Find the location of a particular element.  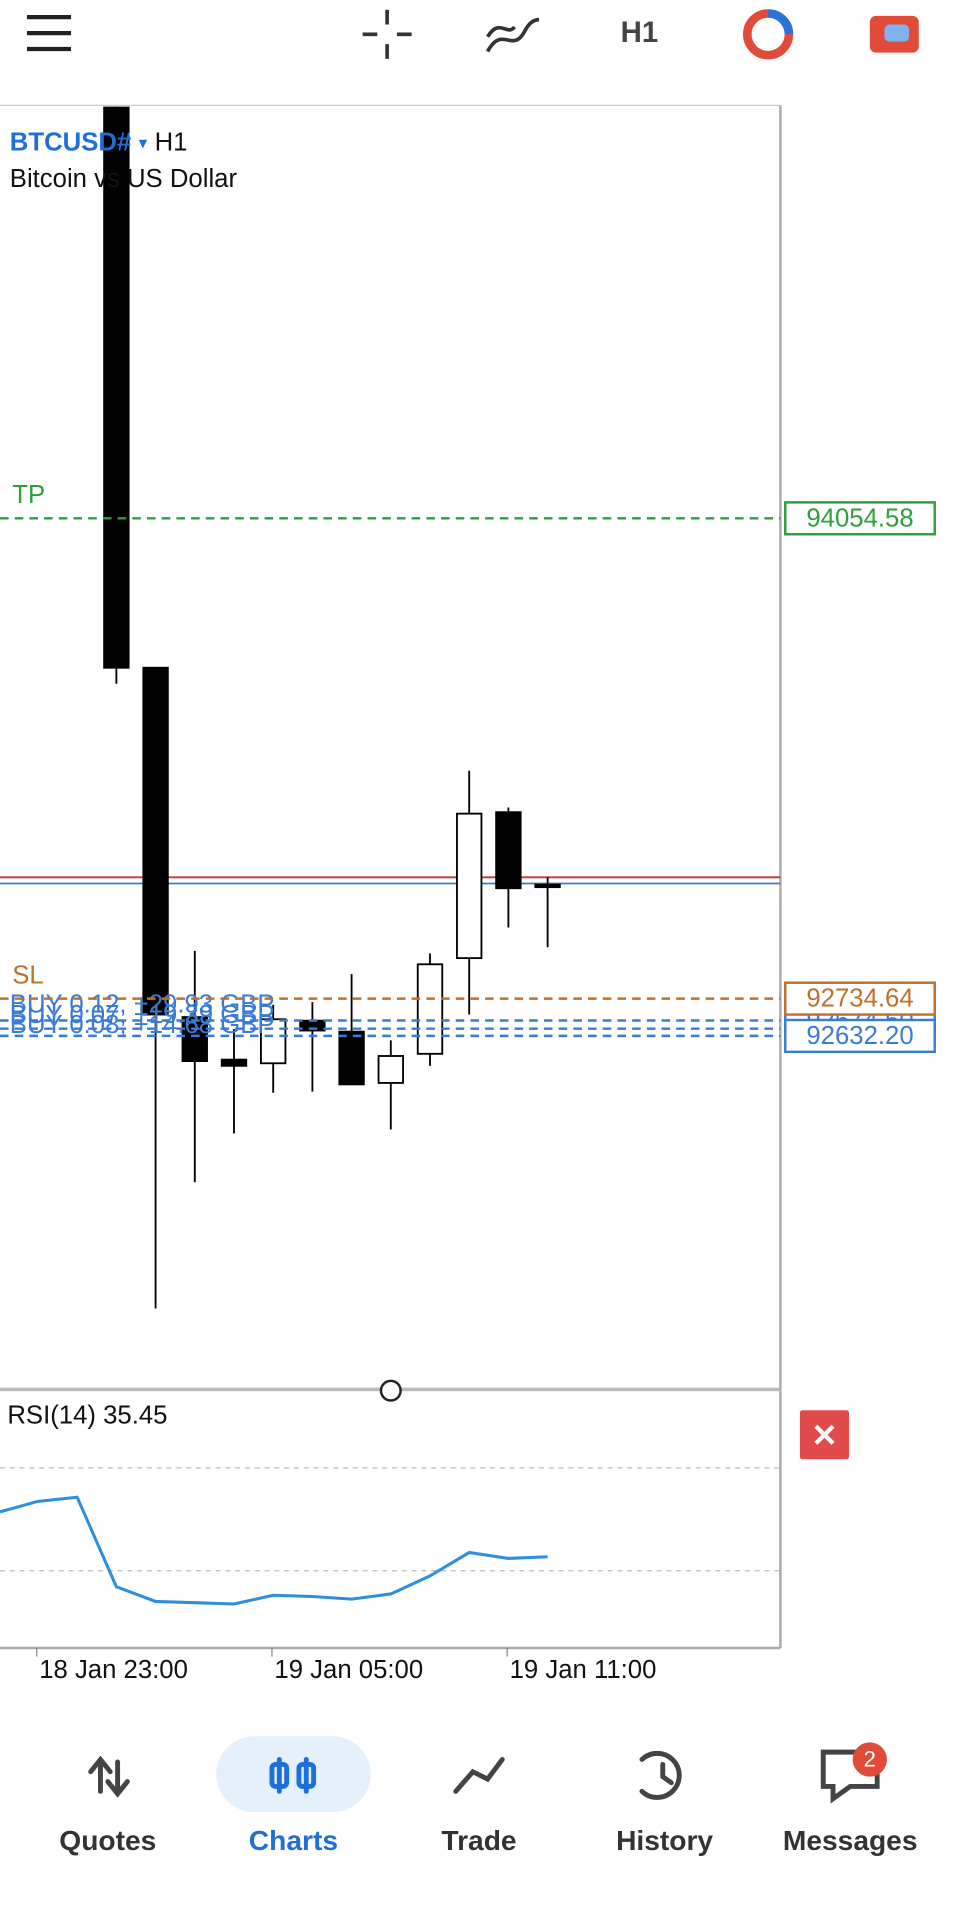

rsi-name: RSI(14) is located at coordinates (51, 1415).